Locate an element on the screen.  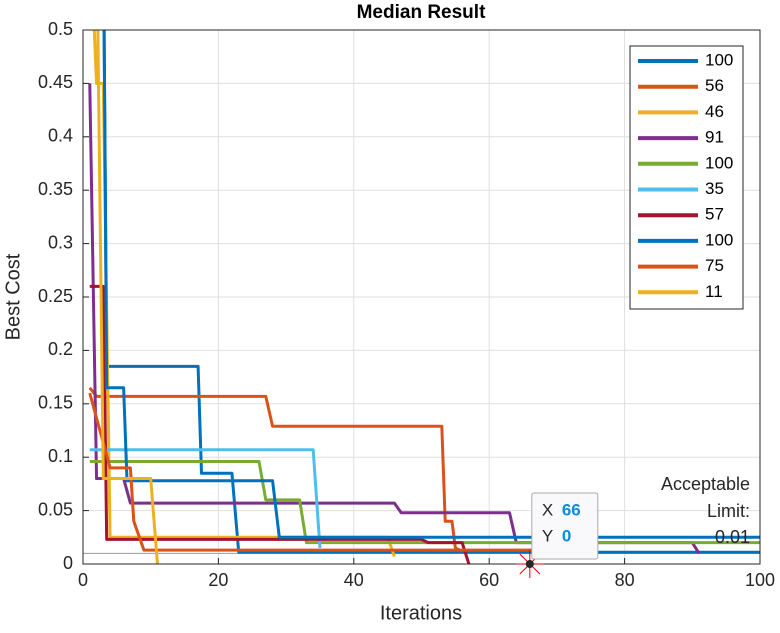
y-tick-label: 0 is located at coordinates (68, 563).